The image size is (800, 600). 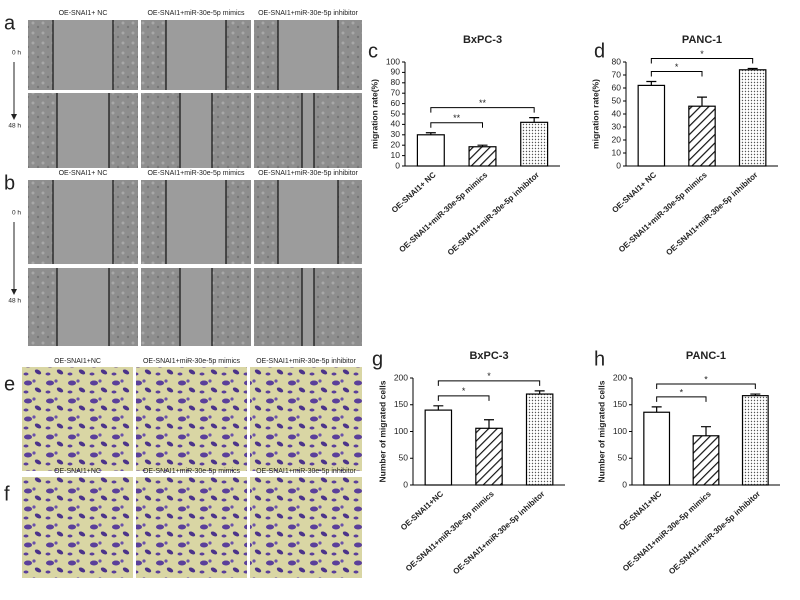 I want to click on panel-letter: d, so click(x=599, y=51).